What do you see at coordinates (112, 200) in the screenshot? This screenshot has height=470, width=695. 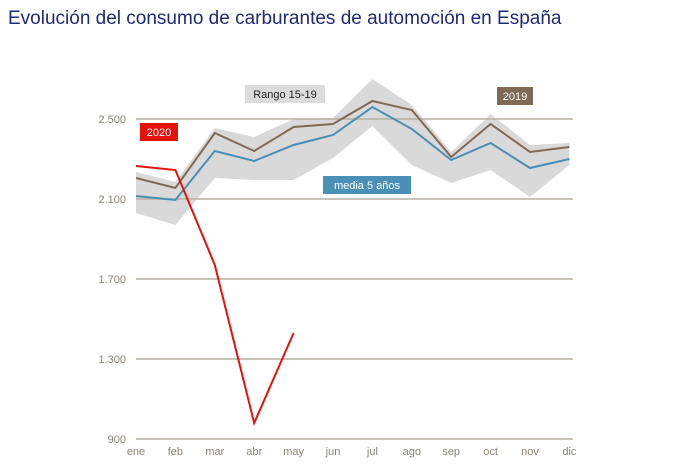 I see `y-tick-label: 2.100` at bounding box center [112, 200].